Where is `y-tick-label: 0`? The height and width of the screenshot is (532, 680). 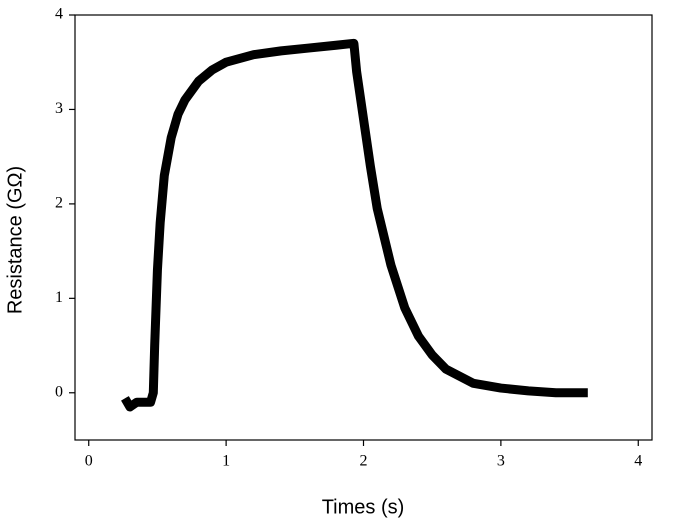 y-tick-label: 0 is located at coordinates (59, 391).